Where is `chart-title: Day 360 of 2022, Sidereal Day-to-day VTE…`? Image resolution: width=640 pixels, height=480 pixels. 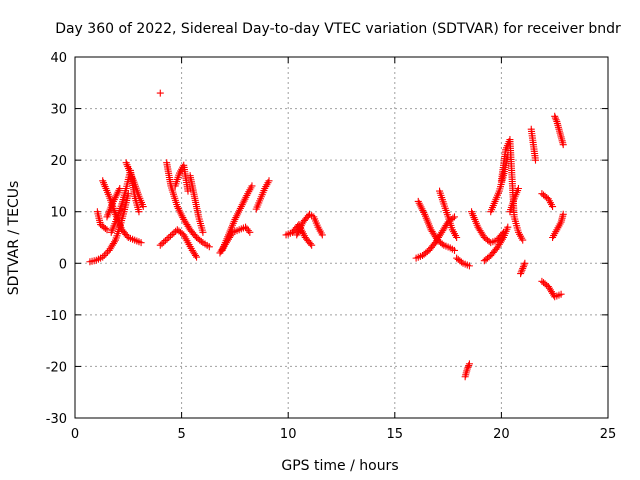 chart-title: Day 360 of 2022, Sidereal Day-to-day VTE… is located at coordinates (338, 29).